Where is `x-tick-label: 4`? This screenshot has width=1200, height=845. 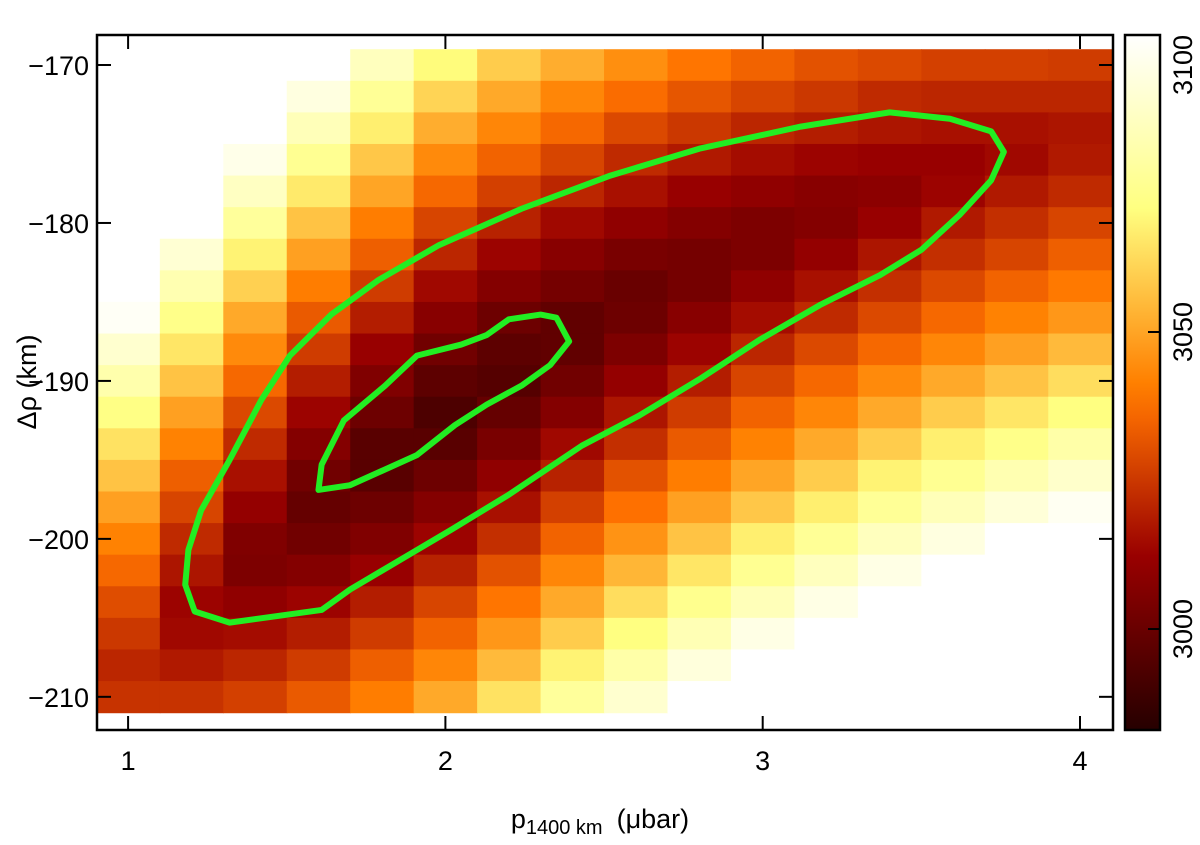 x-tick-label: 4 is located at coordinates (1079, 761).